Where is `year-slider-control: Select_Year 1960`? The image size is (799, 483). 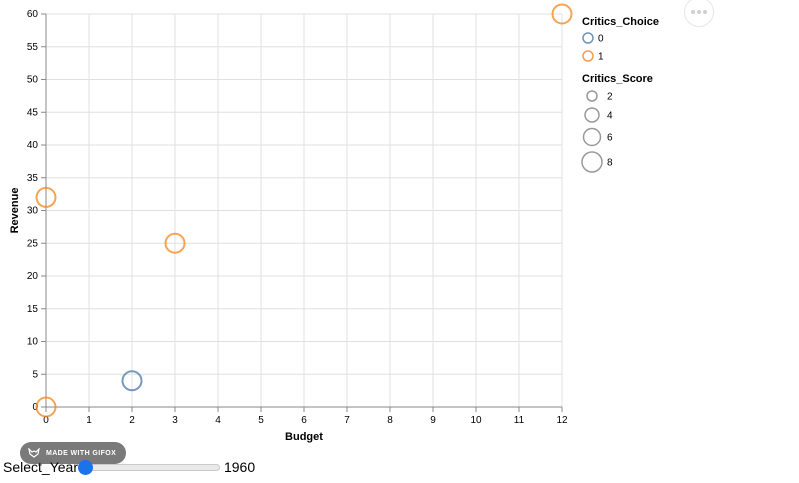 year-slider-control: Select_Year 1960 is located at coordinates (129, 467).